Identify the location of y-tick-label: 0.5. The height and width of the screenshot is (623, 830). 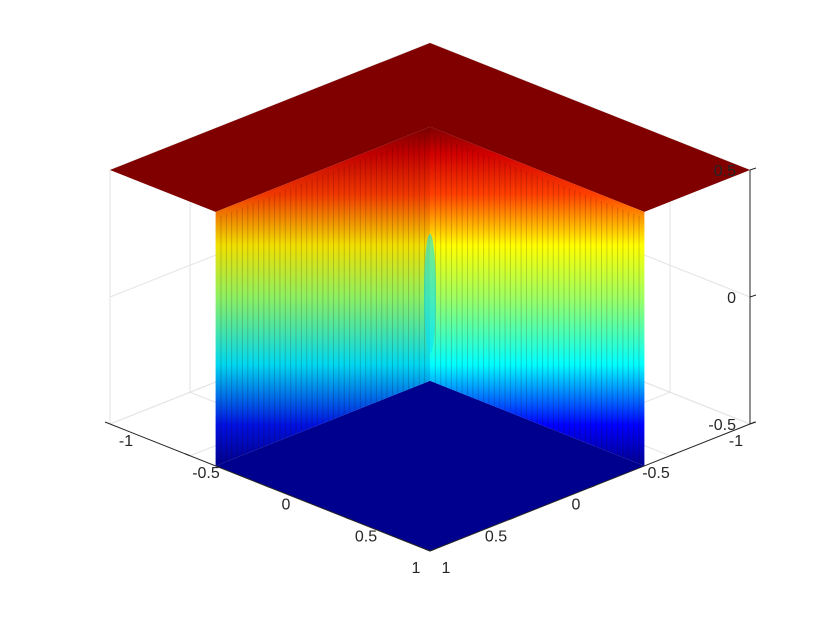
(366, 536).